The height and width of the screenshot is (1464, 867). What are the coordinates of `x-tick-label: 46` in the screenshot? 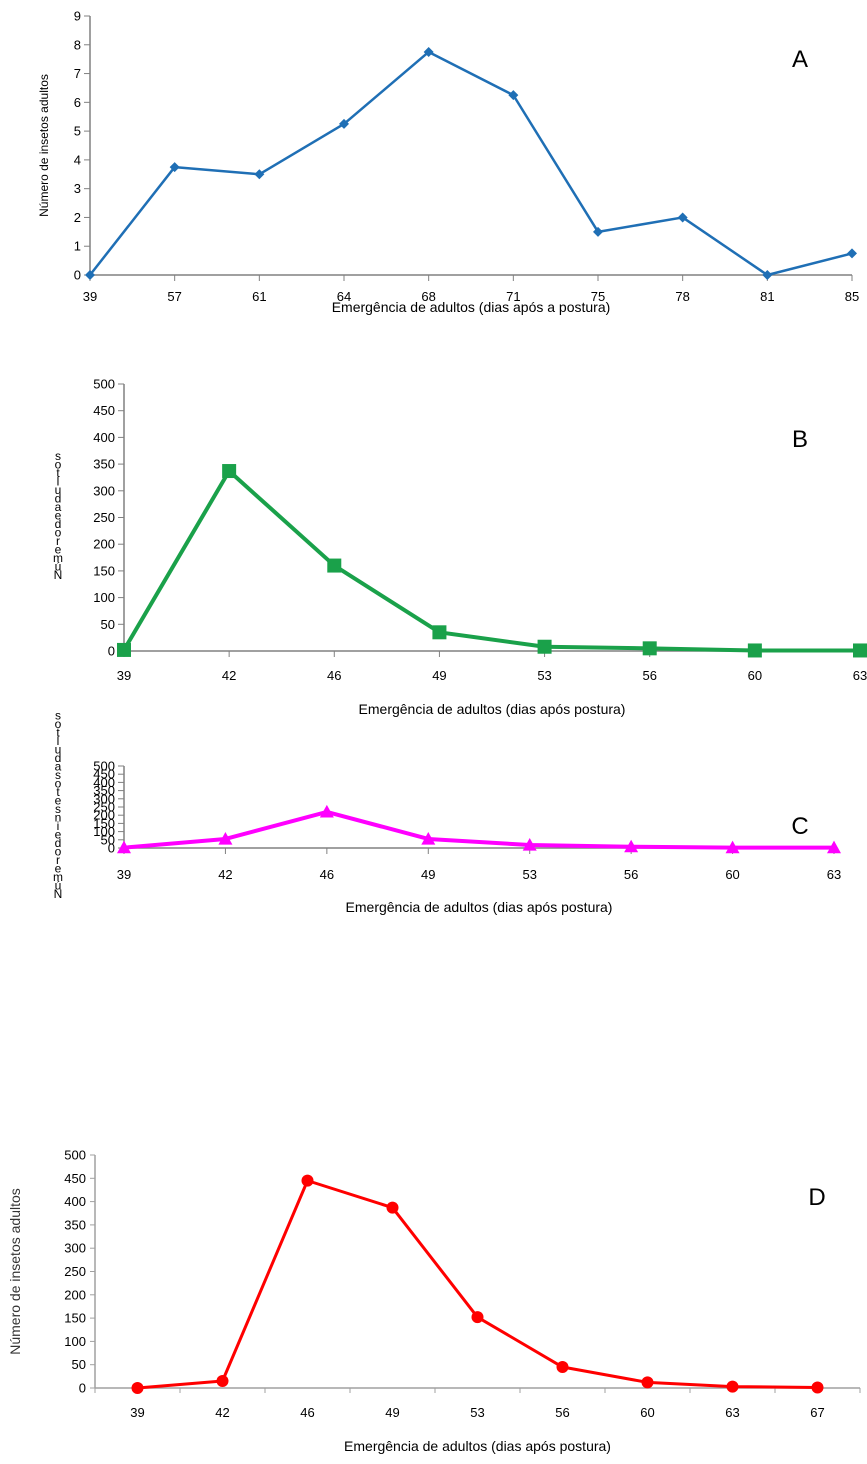 It's located at (327, 874).